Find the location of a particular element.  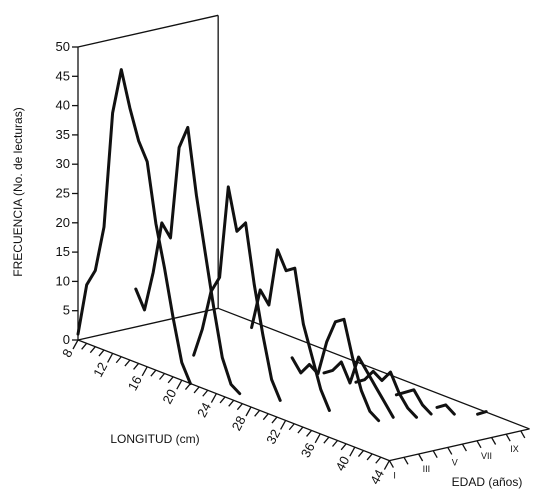

y-tick-label: 40 is located at coordinates (63, 105).